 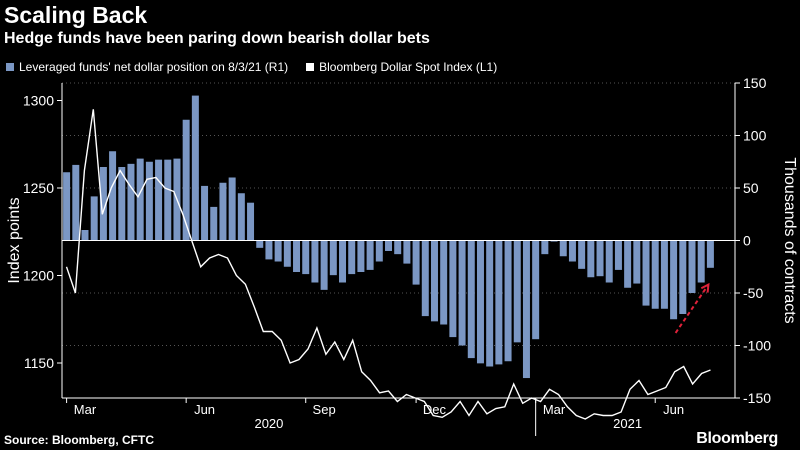 What do you see at coordinates (627, 423) in the screenshot?
I see `year-label: 2021` at bounding box center [627, 423].